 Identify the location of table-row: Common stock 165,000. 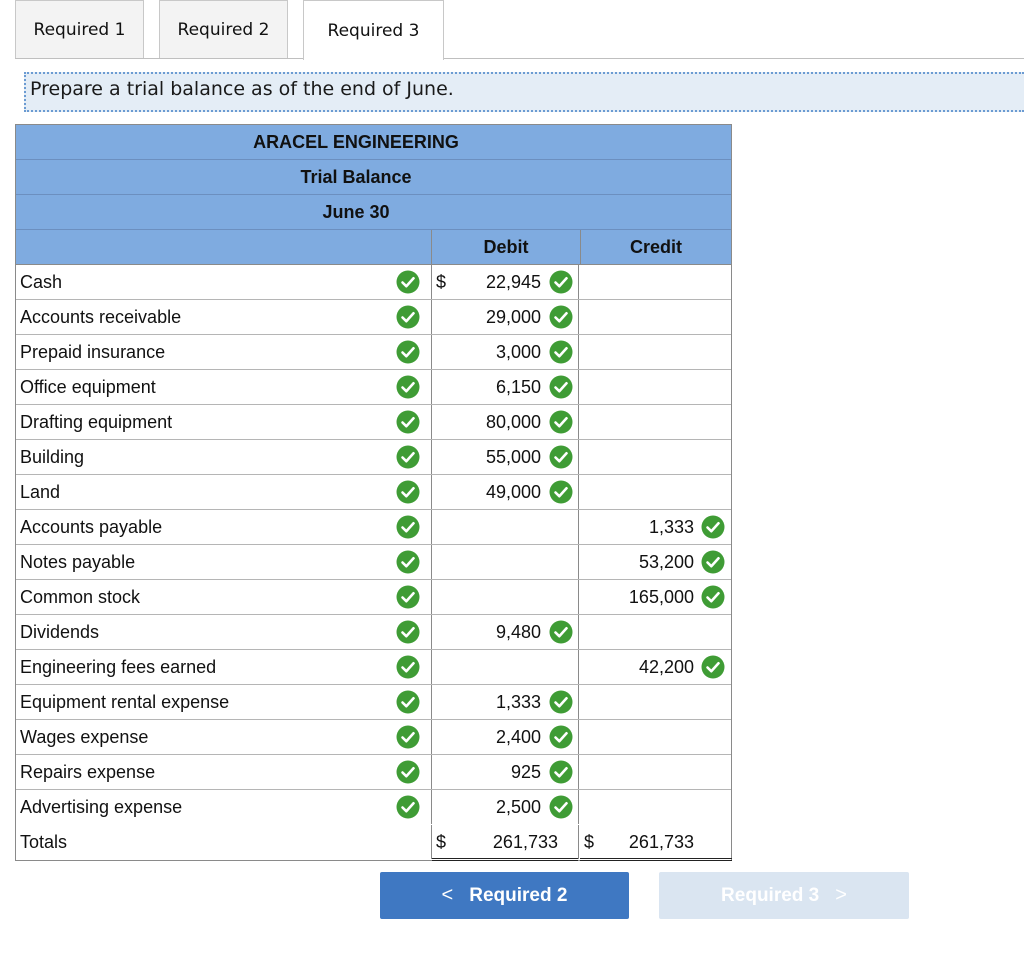
(373, 597).